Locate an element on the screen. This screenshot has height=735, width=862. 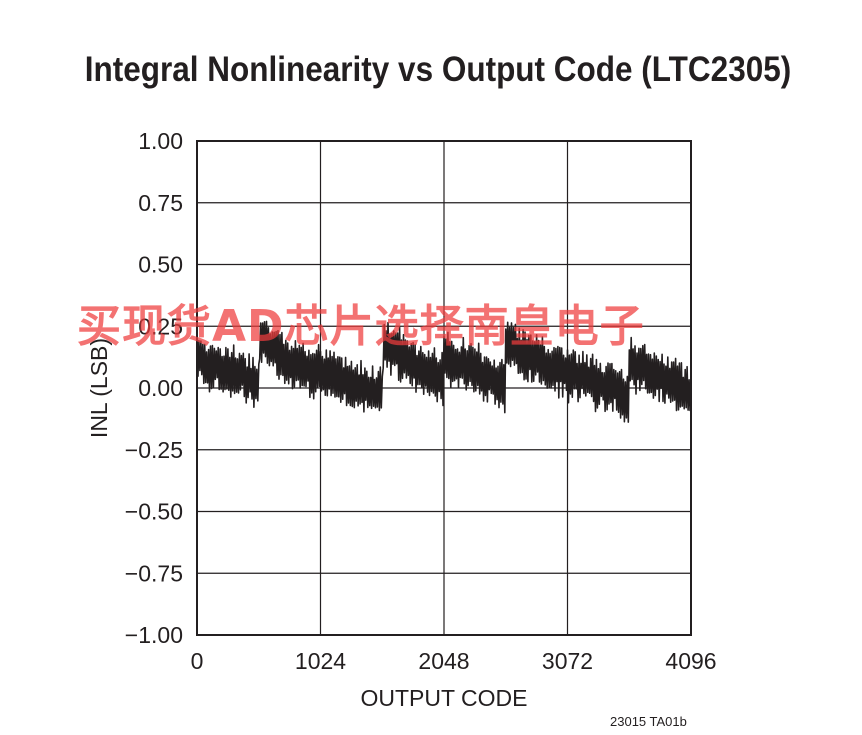
inl-series-line is located at coordinates (444, 371).